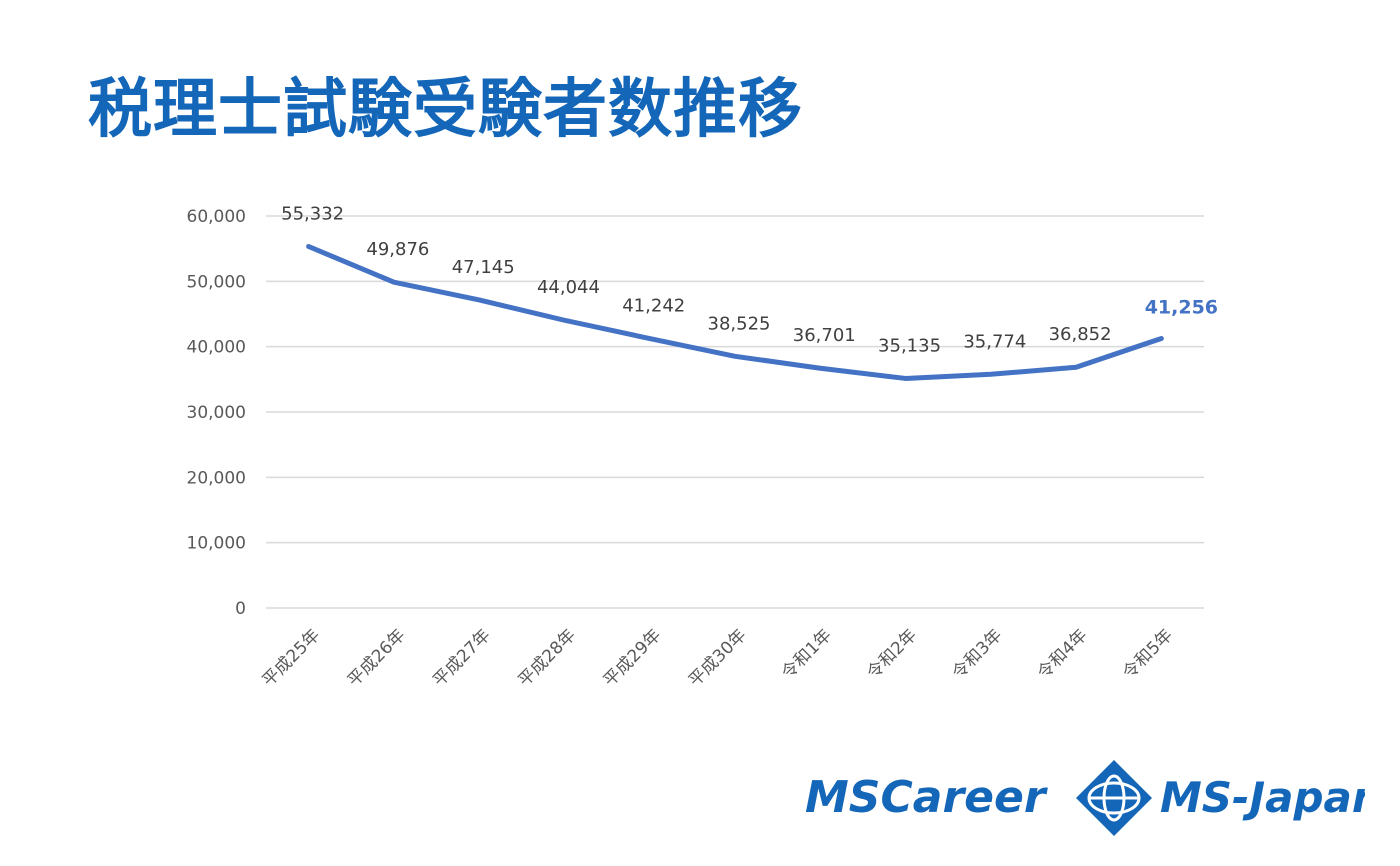 Image resolution: width=1400 pixels, height=866 pixels. What do you see at coordinates (240, 609) in the screenshot?
I see `y-tick-label: 0` at bounding box center [240, 609].